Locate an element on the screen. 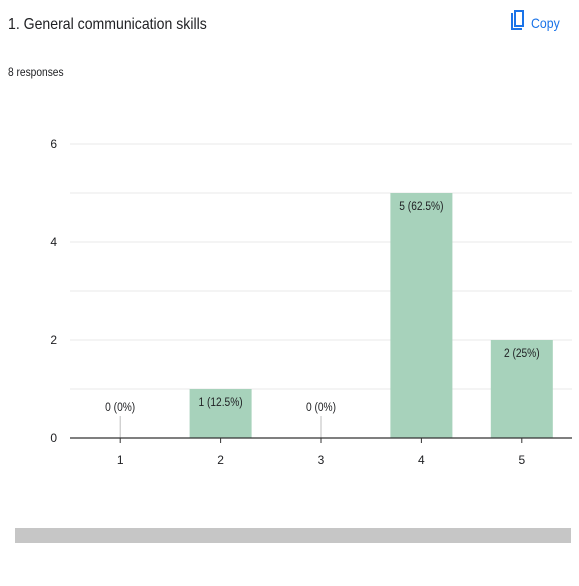 This screenshot has height=586, width=579. x-tick-label: 5 is located at coordinates (521, 460).